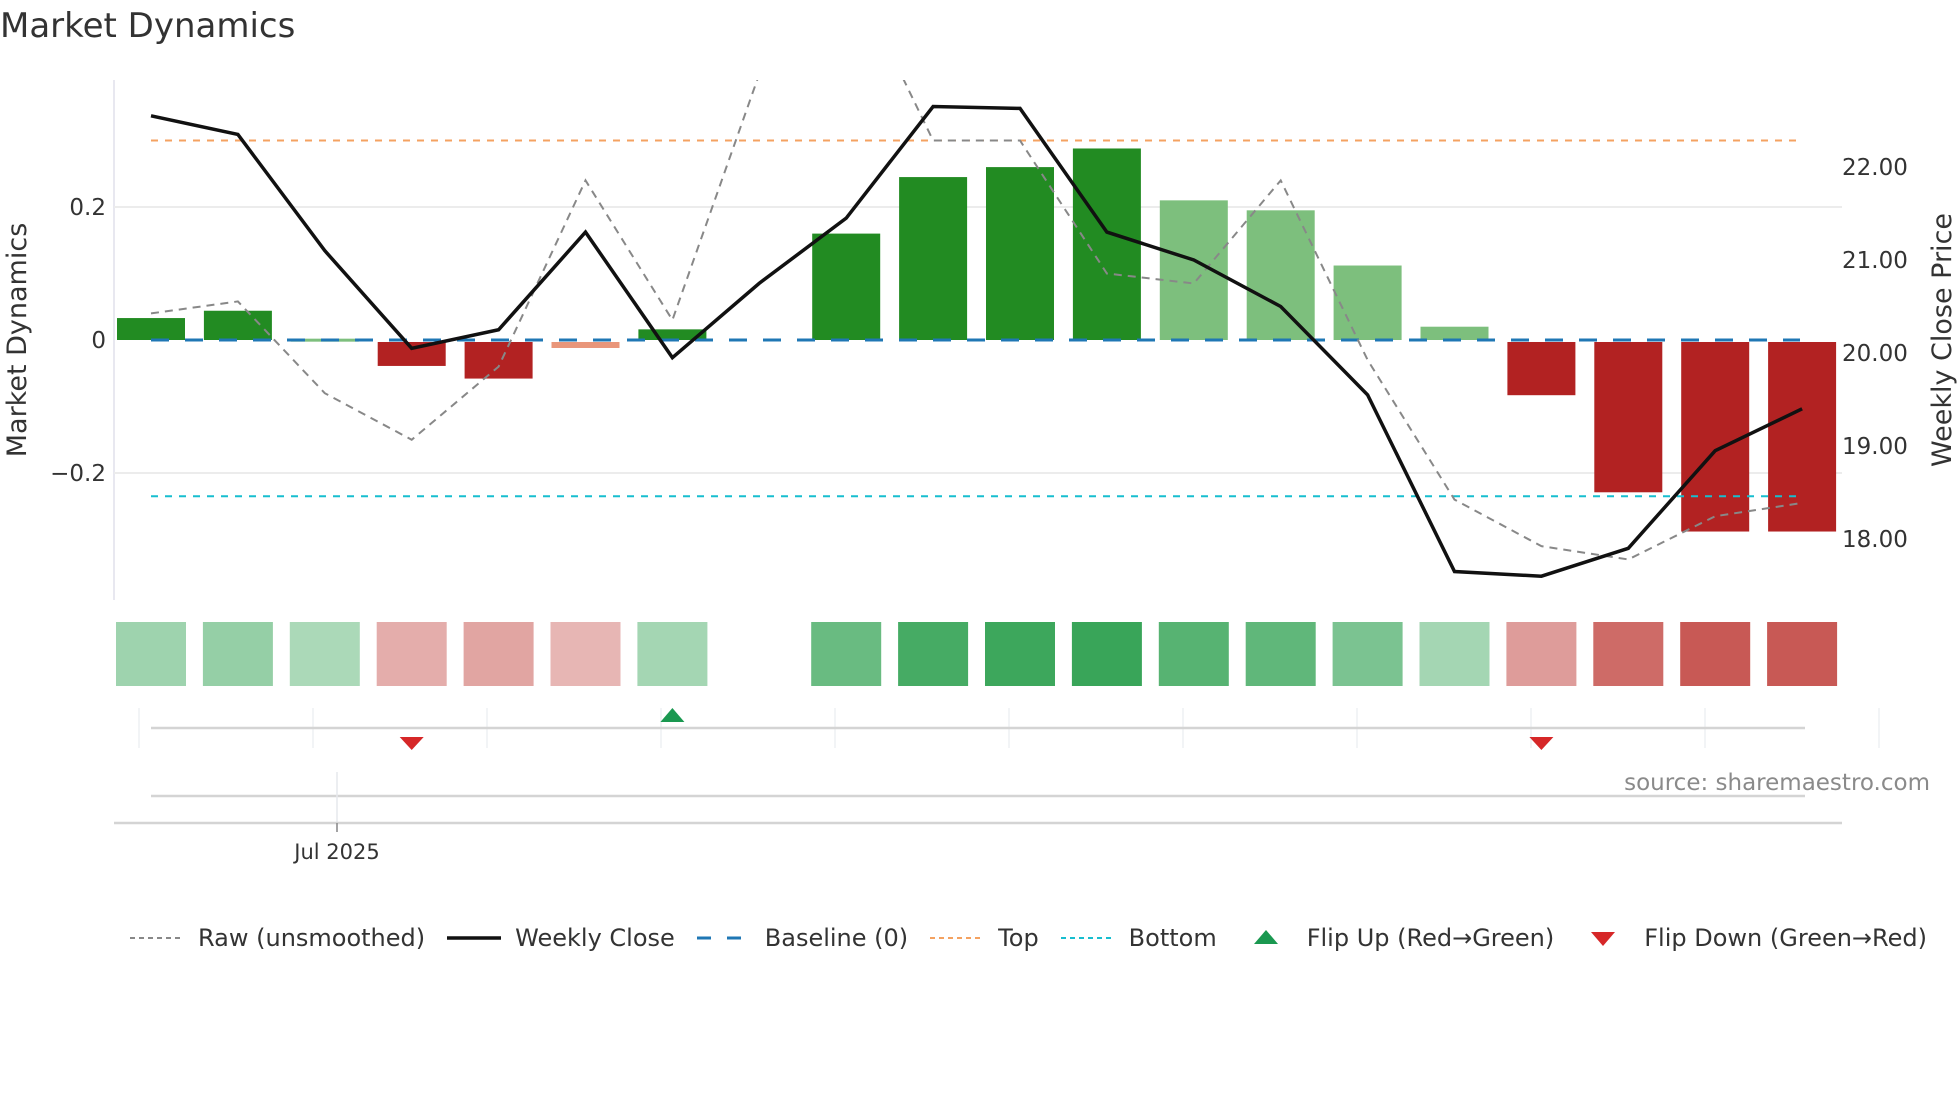 Image resolution: width=1960 pixels, height=1102 pixels. I want to click on close-swatch-icon, so click(474, 938).